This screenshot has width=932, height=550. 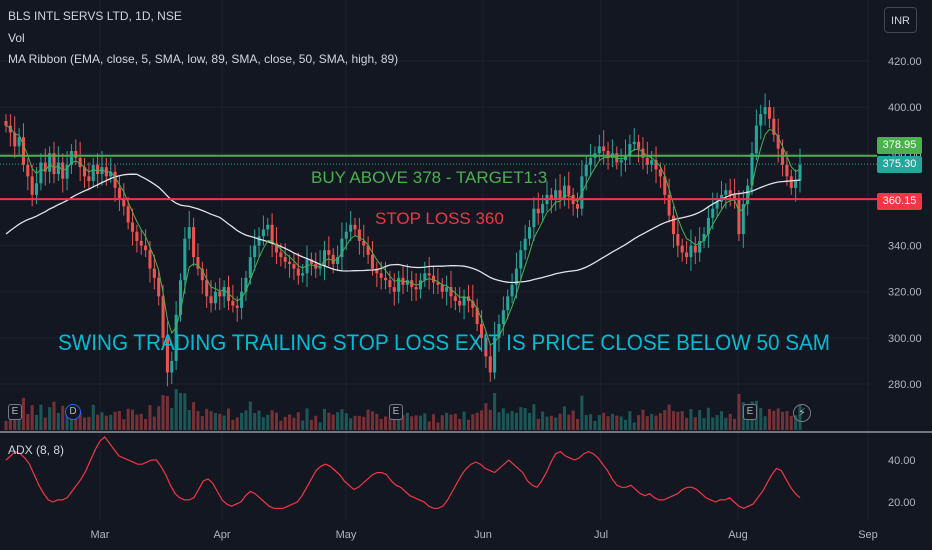 What do you see at coordinates (802, 413) in the screenshot?
I see `flash-icon: ⚡` at bounding box center [802, 413].